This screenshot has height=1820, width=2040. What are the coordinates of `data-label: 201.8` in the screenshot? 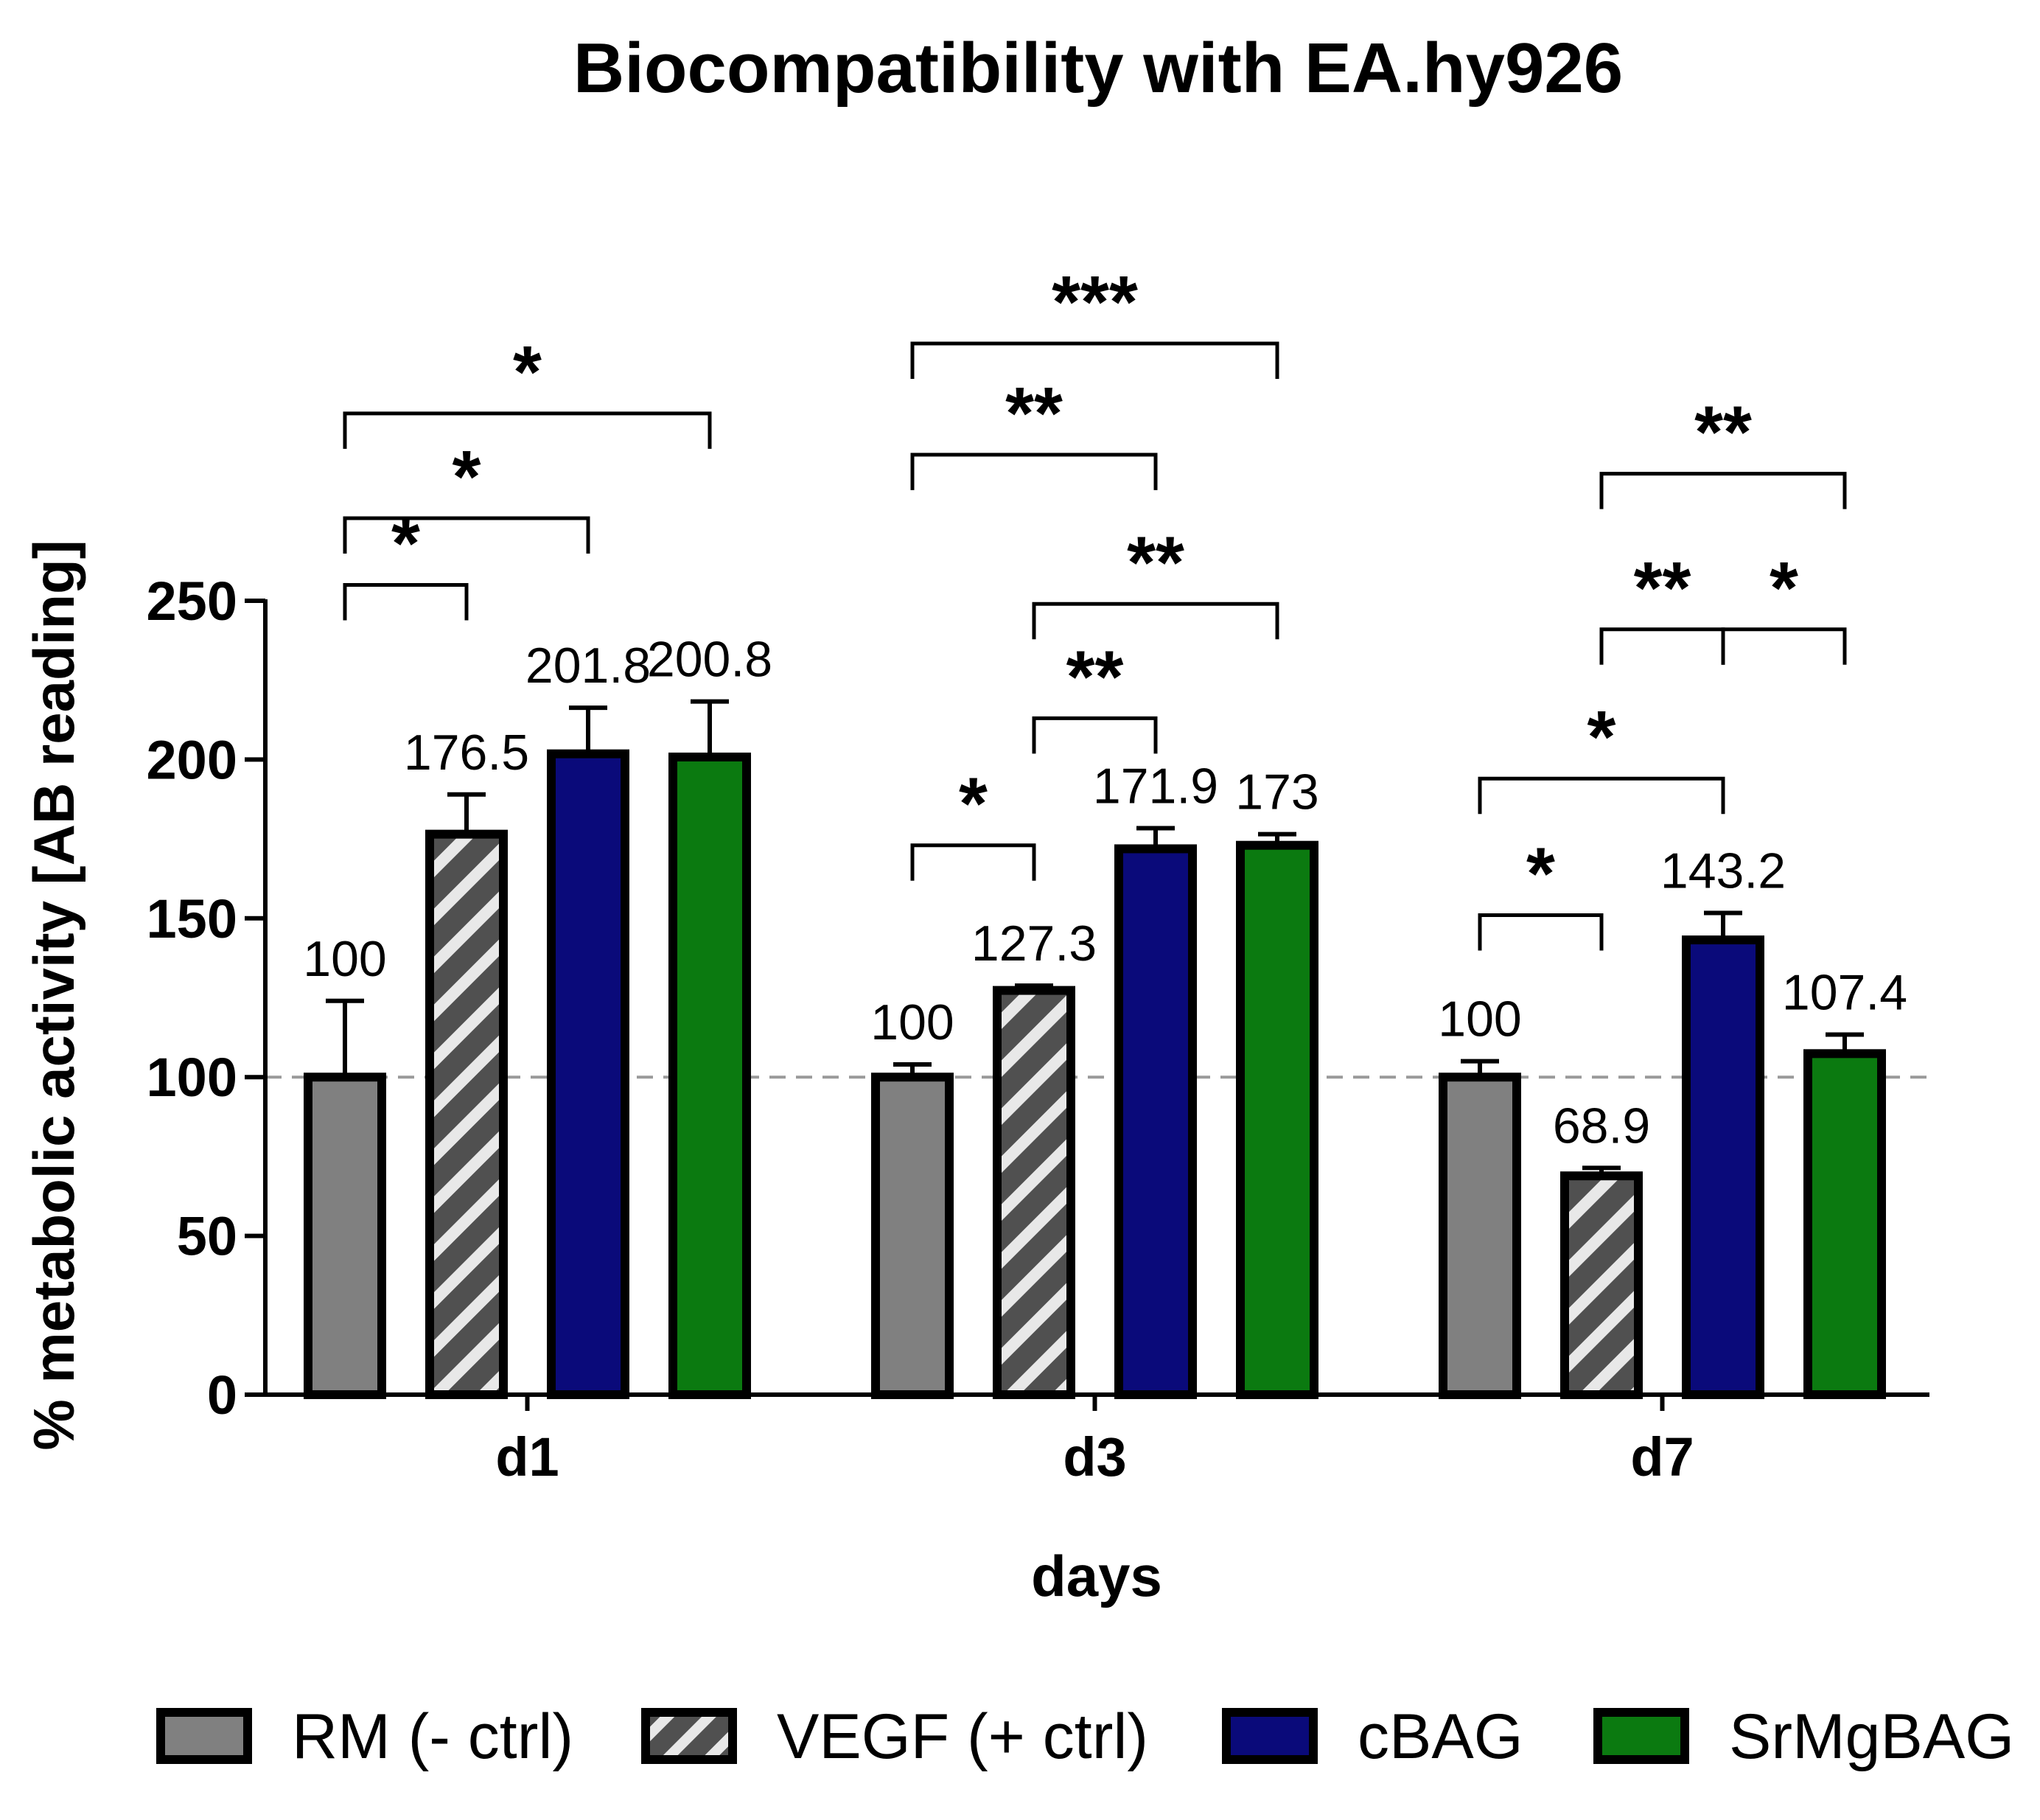 It's located at (588, 666).